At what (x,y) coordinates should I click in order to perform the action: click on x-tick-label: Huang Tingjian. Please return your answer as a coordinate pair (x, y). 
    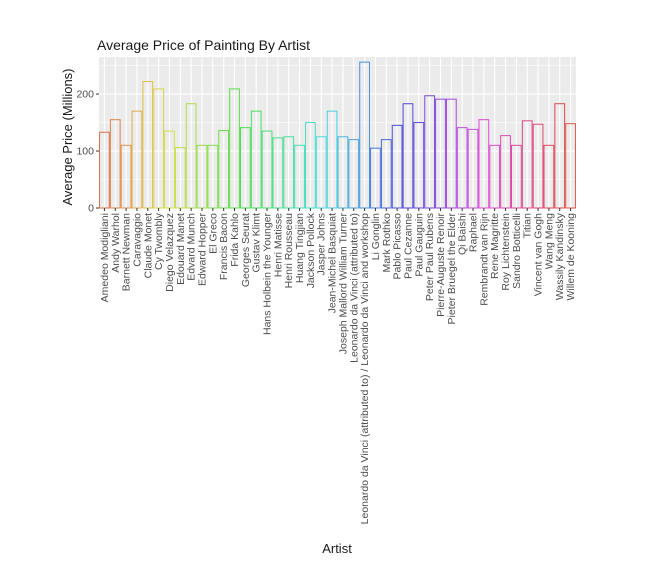
    Looking at the image, I should click on (300, 248).